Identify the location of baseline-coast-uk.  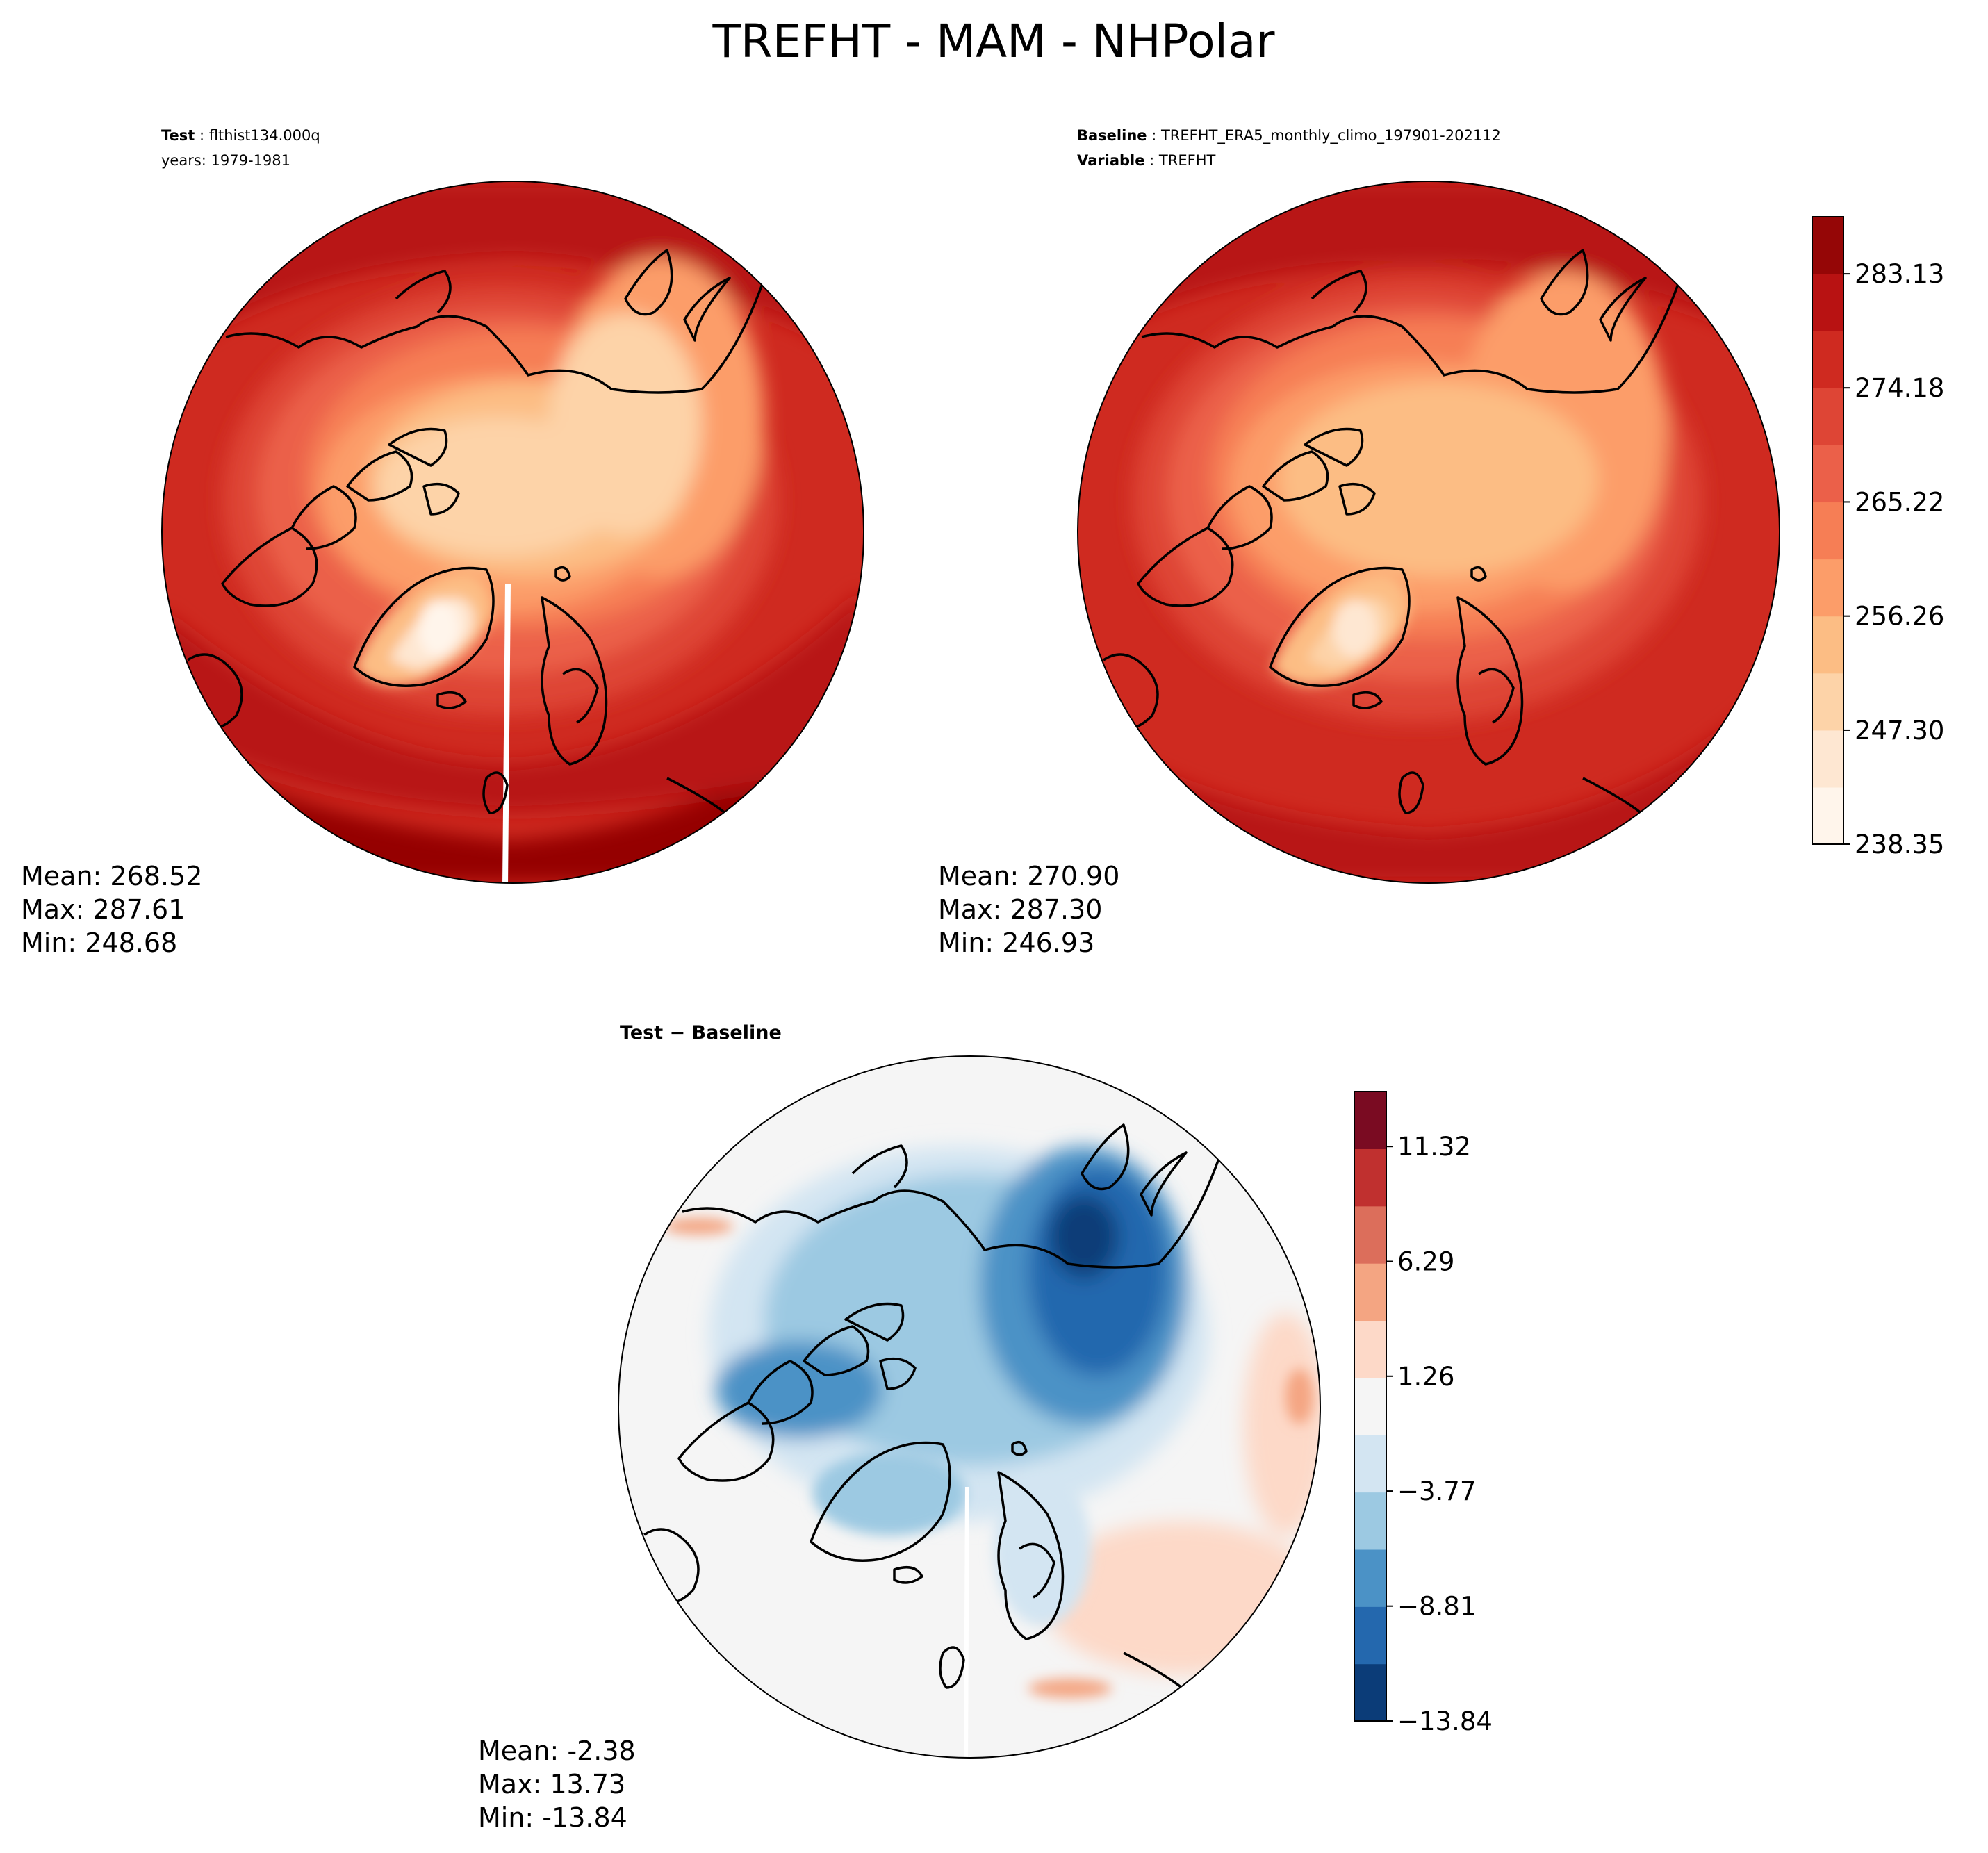
(1411, 792).